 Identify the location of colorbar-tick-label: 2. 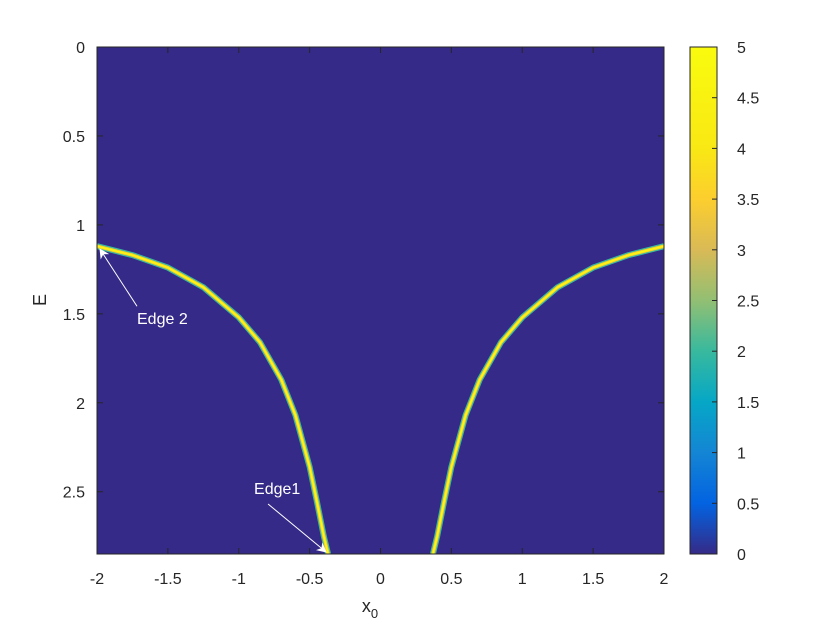
(741, 352).